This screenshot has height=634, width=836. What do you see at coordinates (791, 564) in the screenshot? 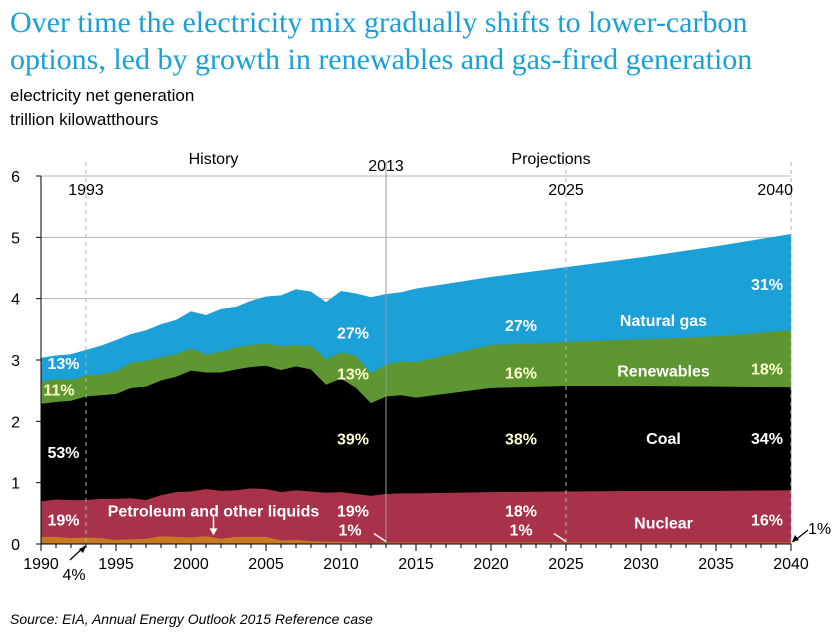
I see `x-tick-label-2040: 2040` at bounding box center [791, 564].